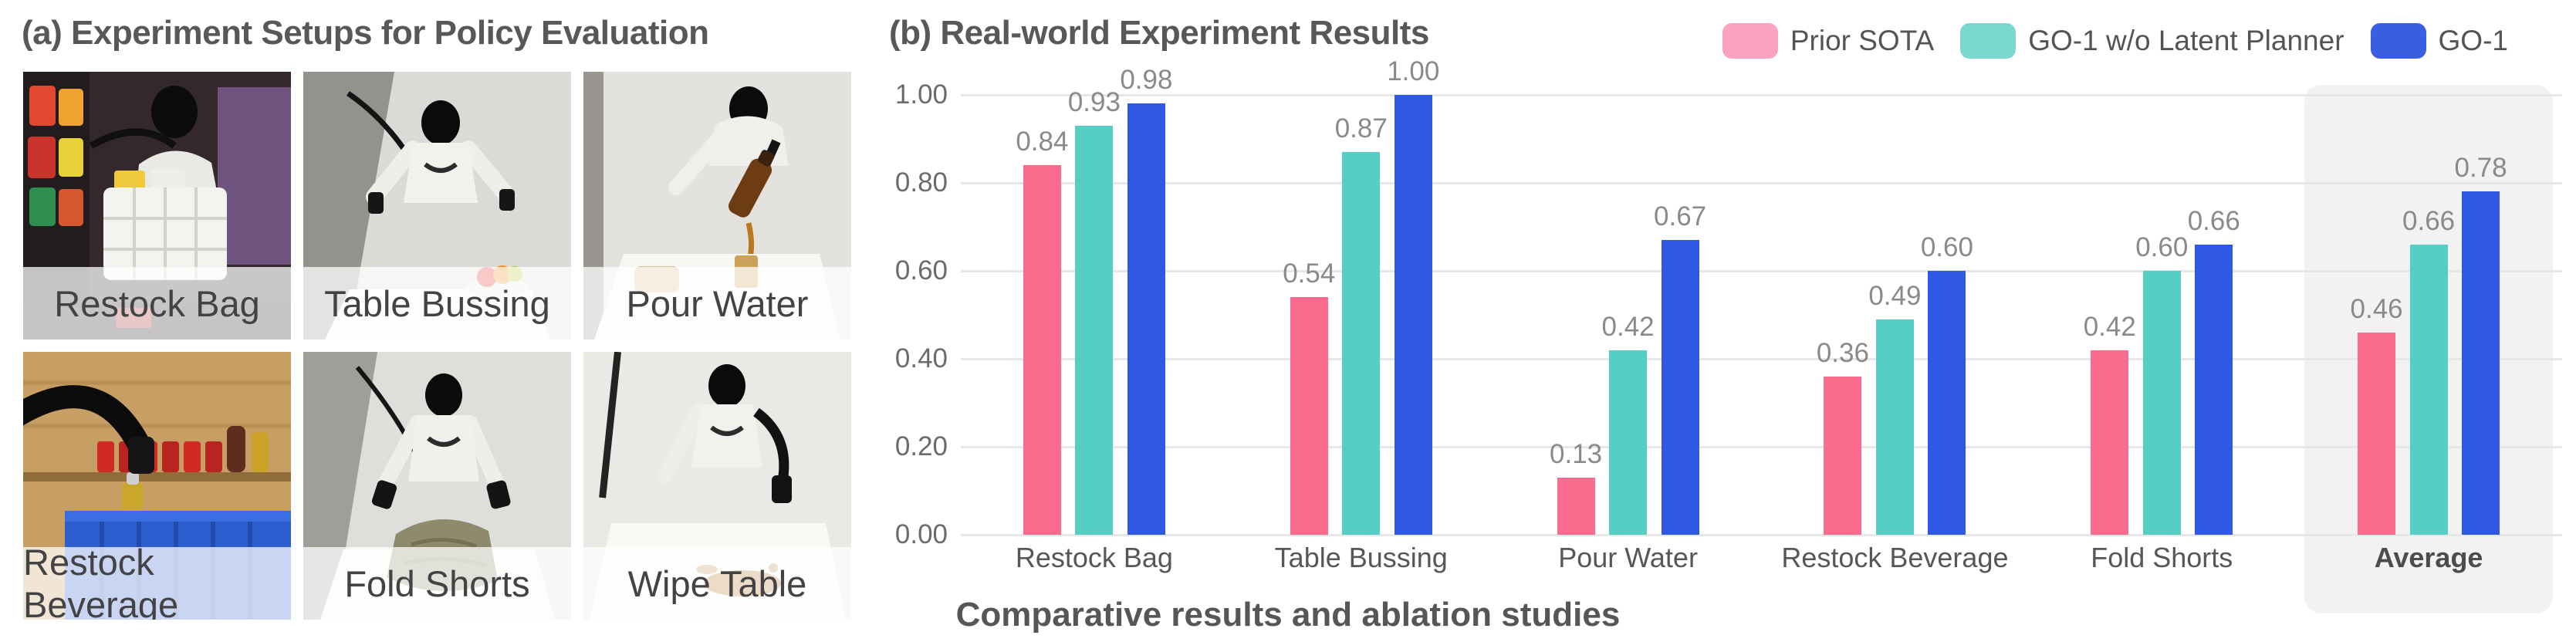  I want to click on bar-value-label: 0.49, so click(1895, 295).